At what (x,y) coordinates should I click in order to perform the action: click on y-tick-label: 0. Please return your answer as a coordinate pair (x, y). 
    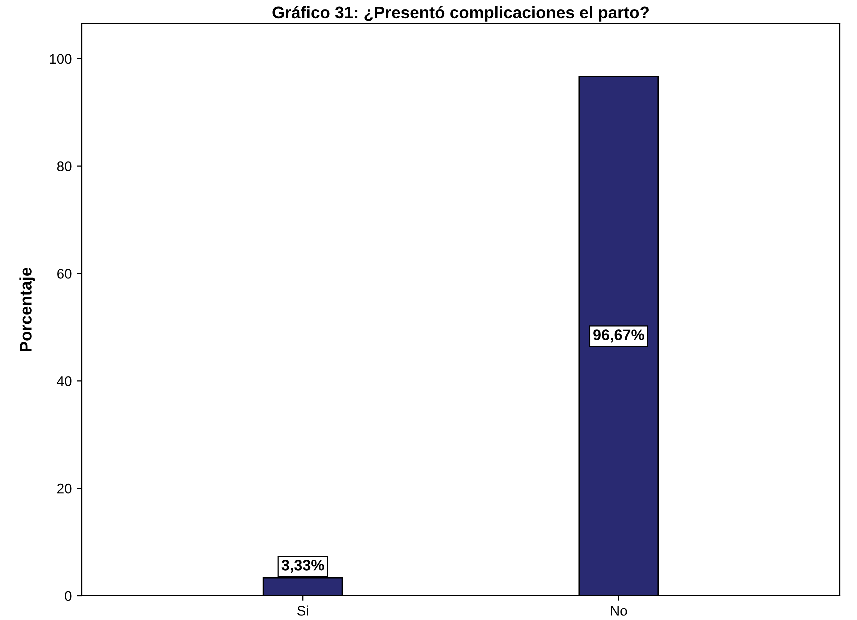
    Looking at the image, I should click on (68, 596).